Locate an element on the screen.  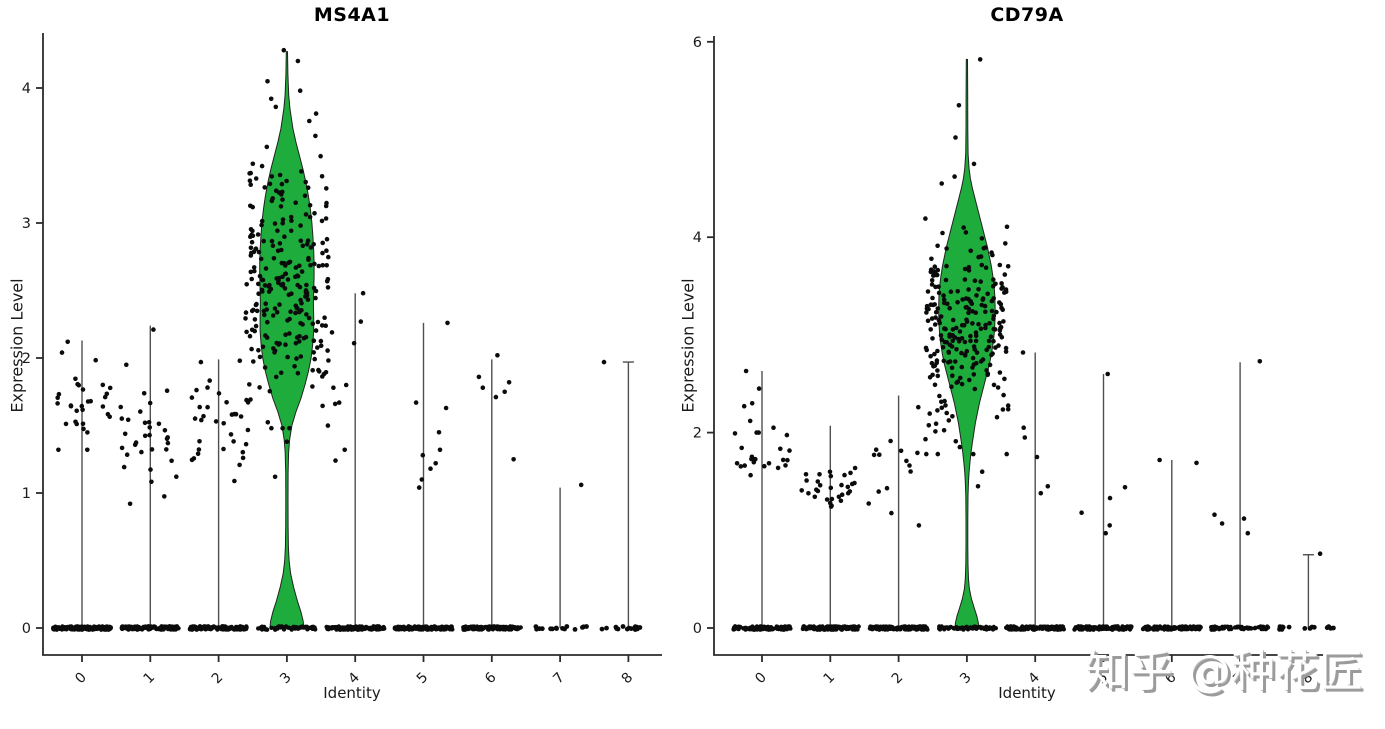
x-tick-label: 7 is located at coordinates (559, 679).